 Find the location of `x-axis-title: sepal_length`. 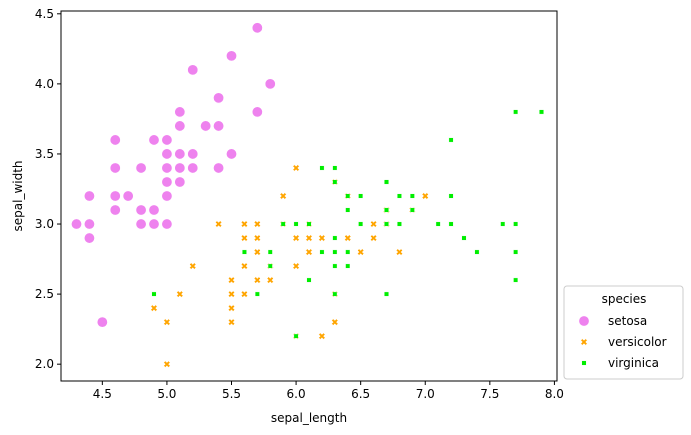

x-axis-title: sepal_length is located at coordinates (309, 418).